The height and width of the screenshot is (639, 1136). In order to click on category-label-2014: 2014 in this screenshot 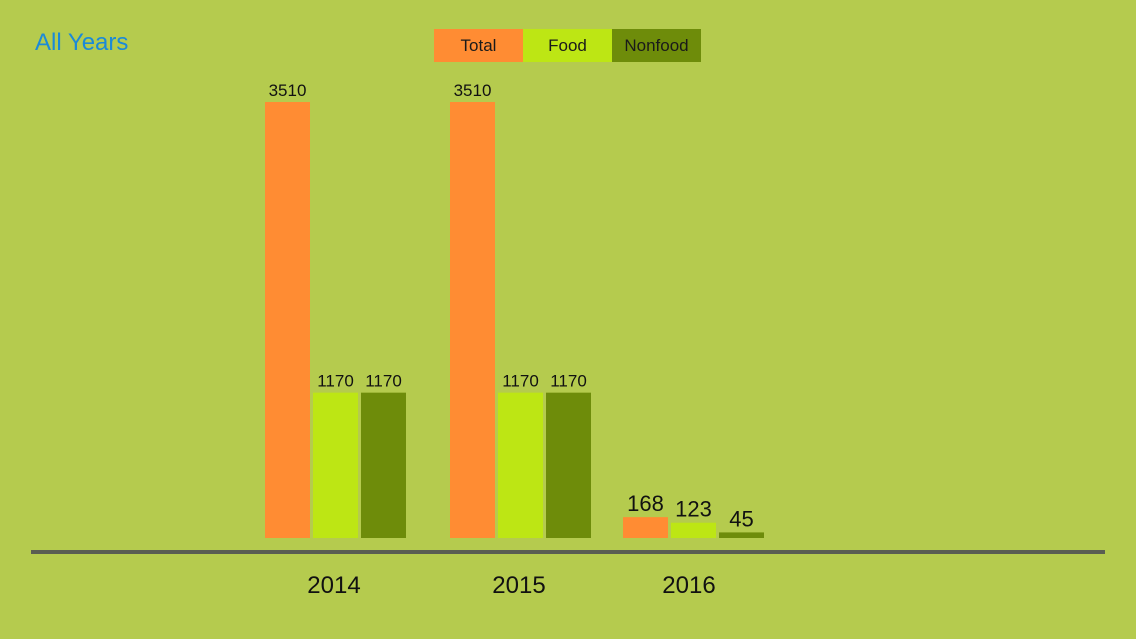, I will do `click(333, 585)`.